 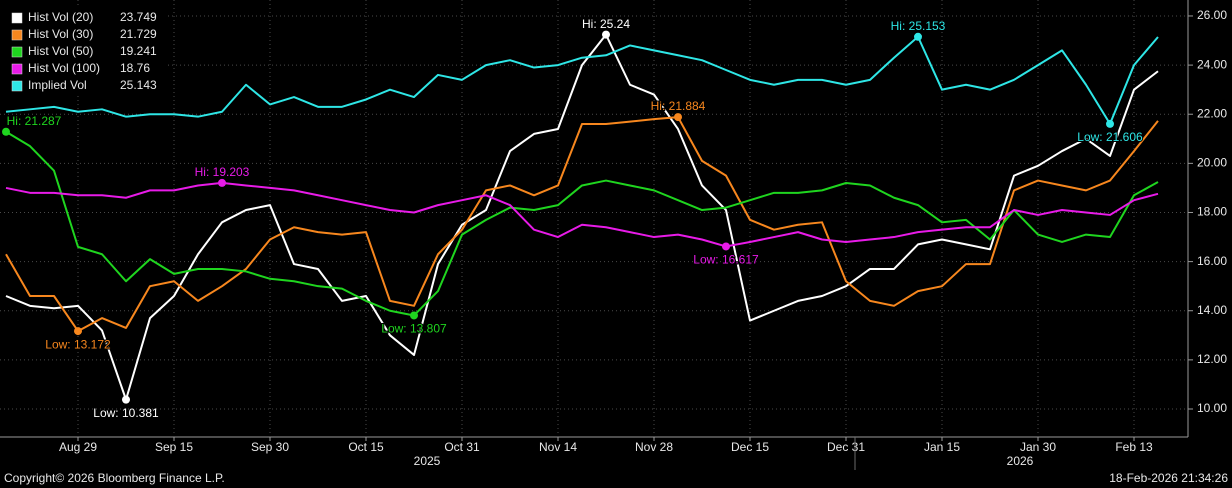 I want to click on x-tick-label: Sep 15, so click(x=174, y=447).